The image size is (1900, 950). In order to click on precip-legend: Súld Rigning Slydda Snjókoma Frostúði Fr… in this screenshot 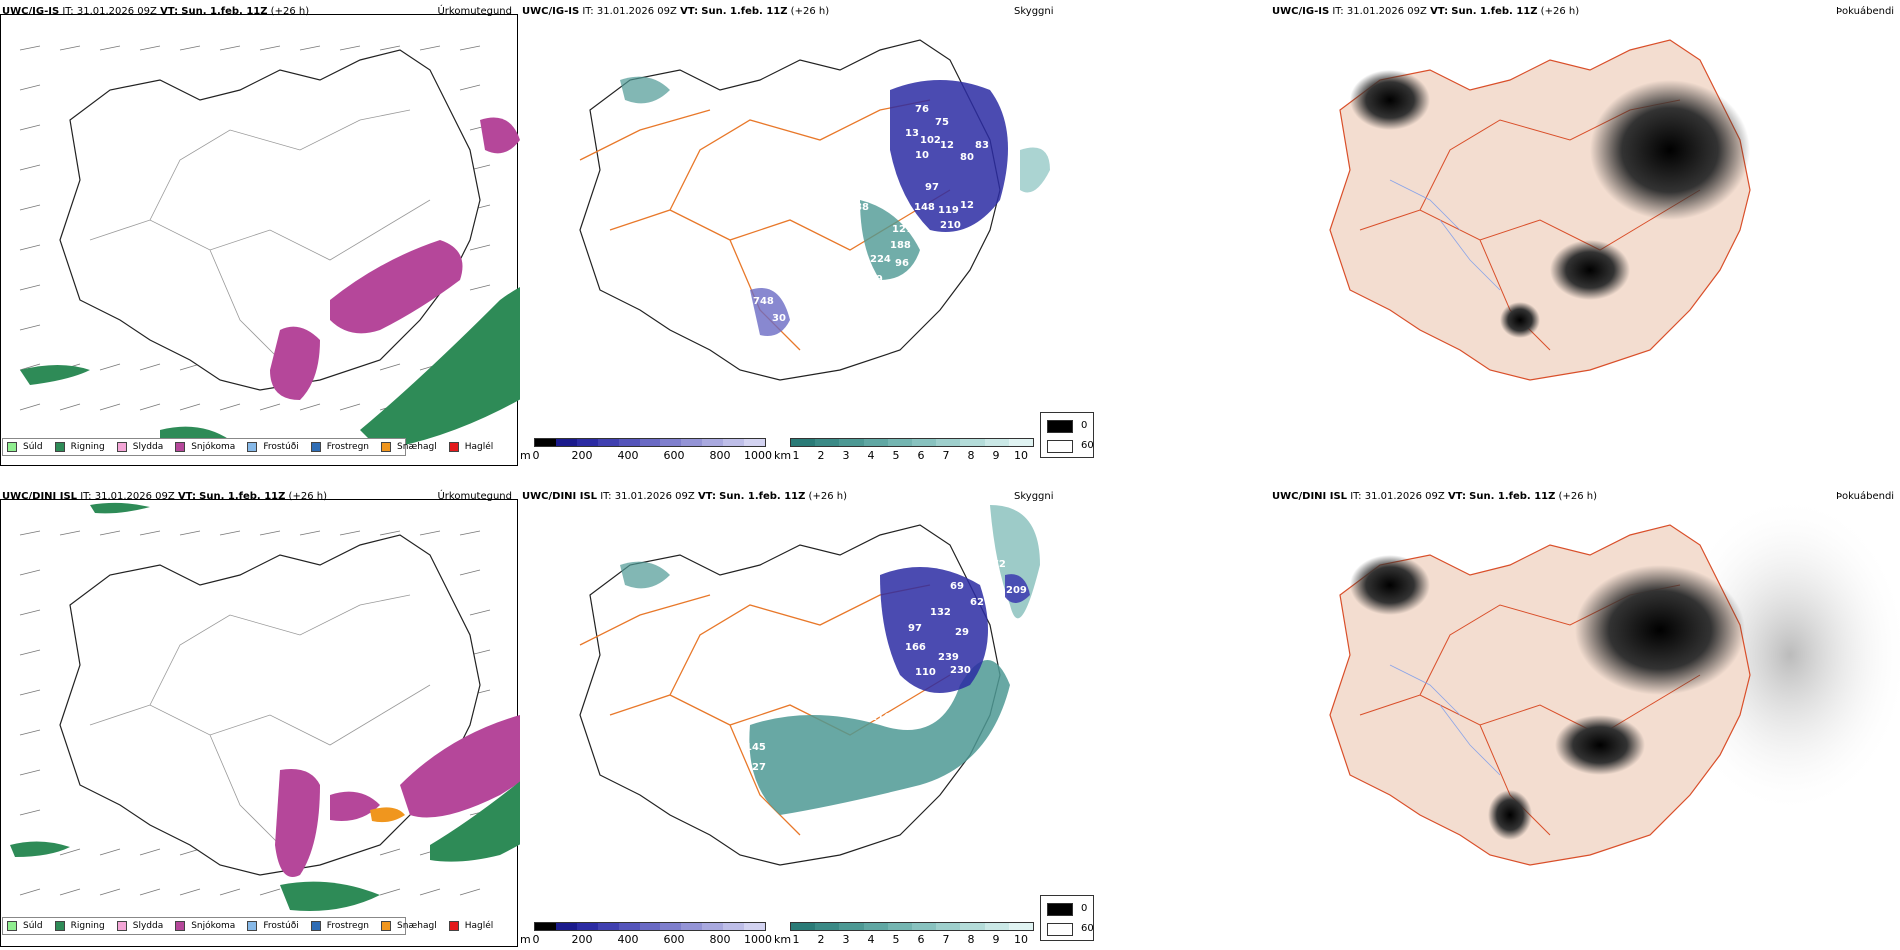, I will do `click(247, 447)`.